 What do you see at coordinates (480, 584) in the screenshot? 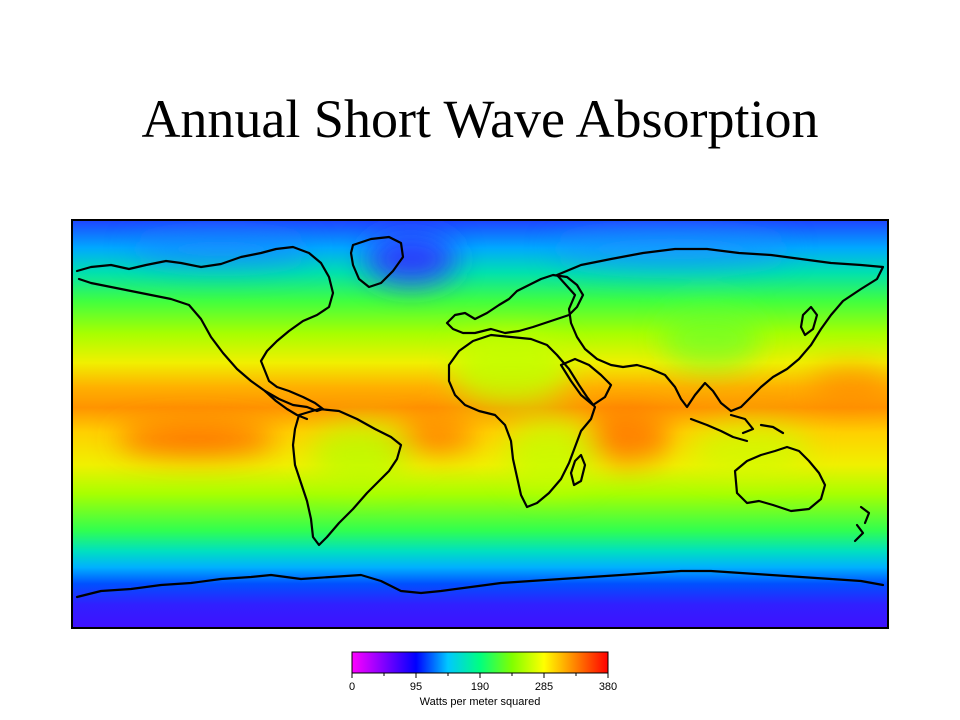
I see `antarctica-coastline` at bounding box center [480, 584].